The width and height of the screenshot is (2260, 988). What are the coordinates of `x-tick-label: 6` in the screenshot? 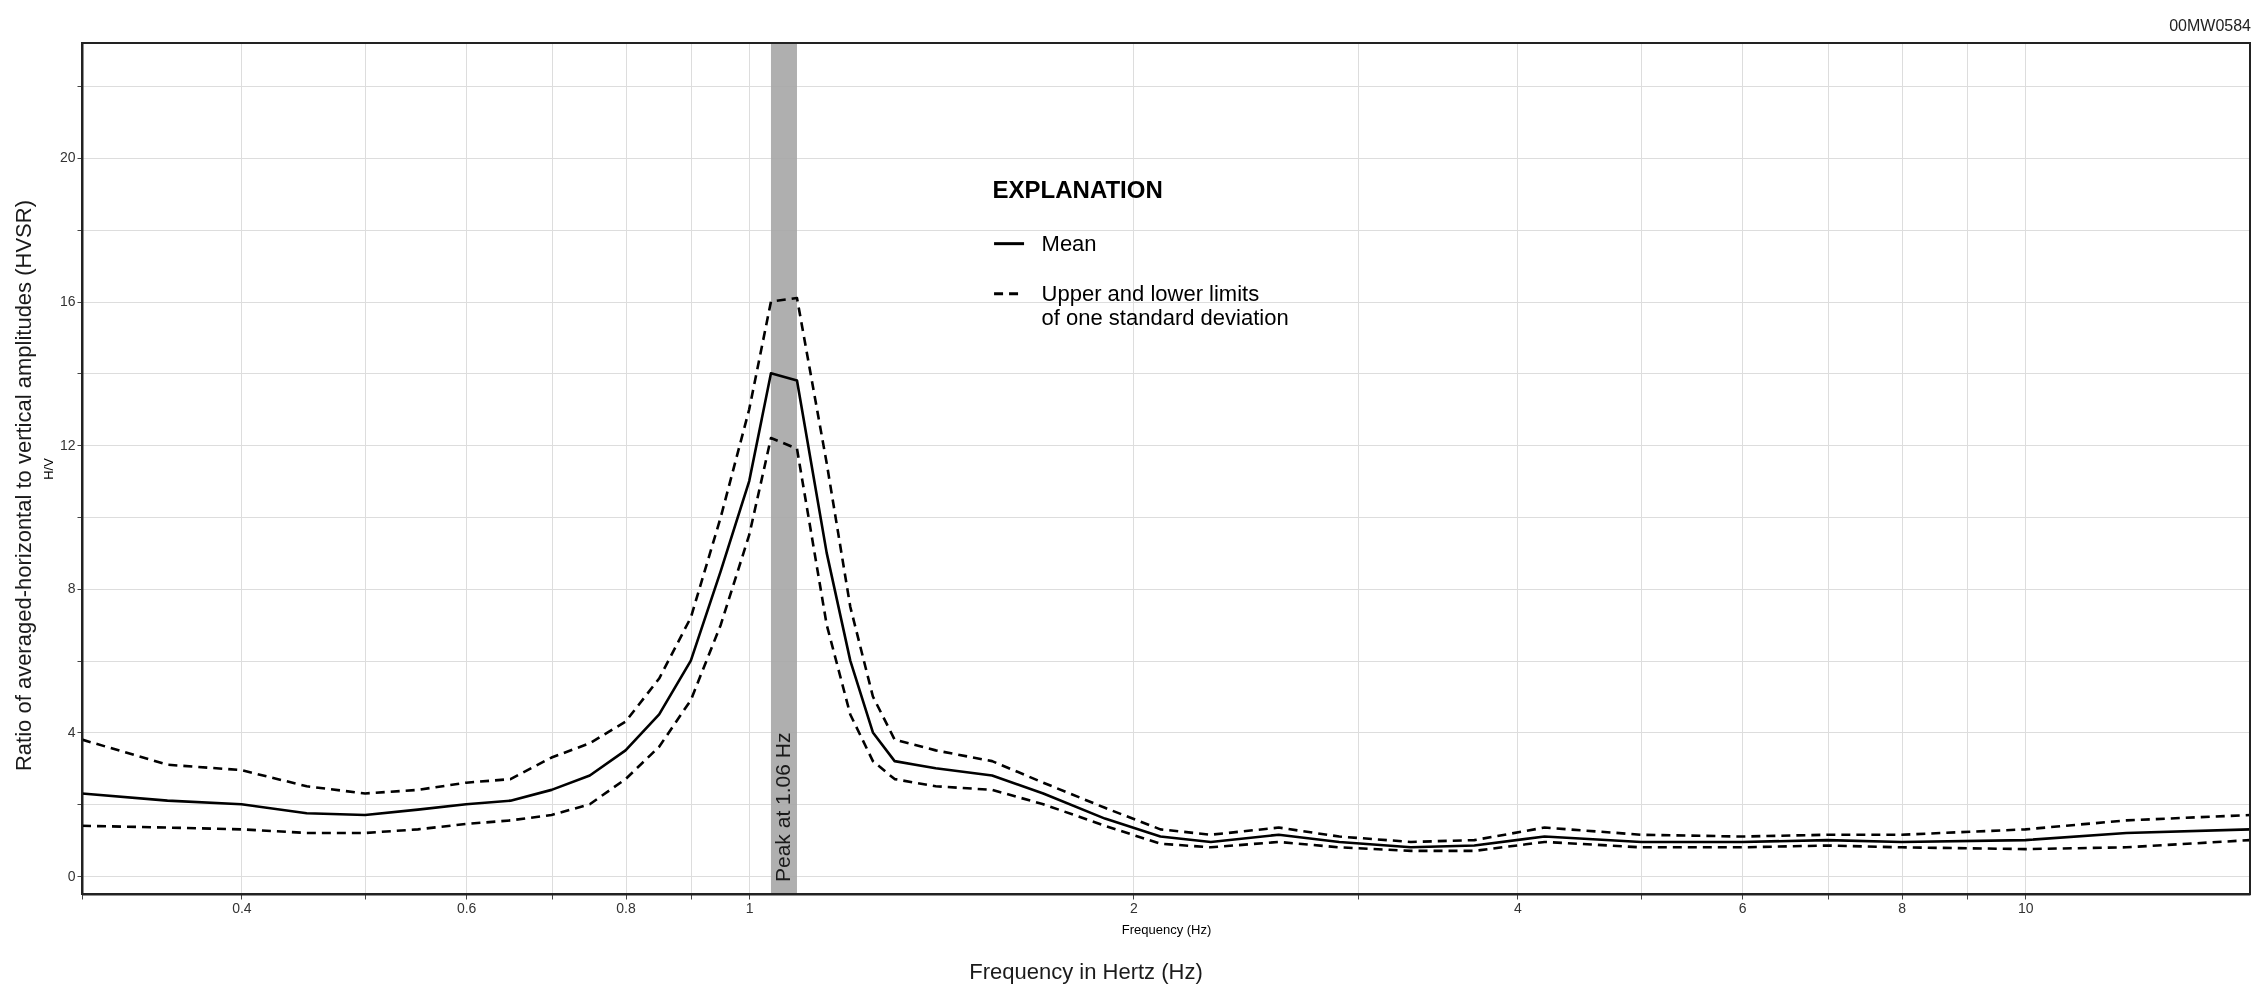 It's located at (1742, 907).